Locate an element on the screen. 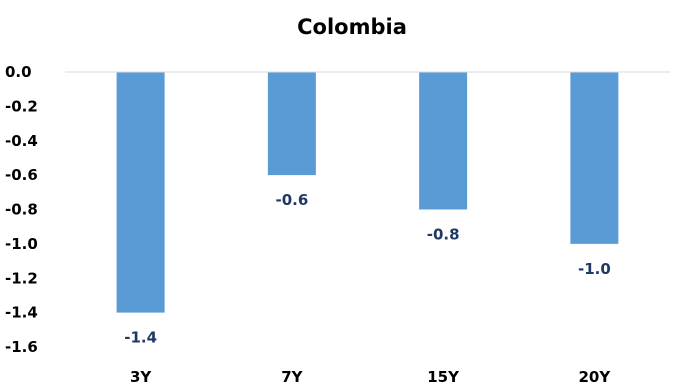 The height and width of the screenshot is (389, 675). bar-15y is located at coordinates (443, 141).